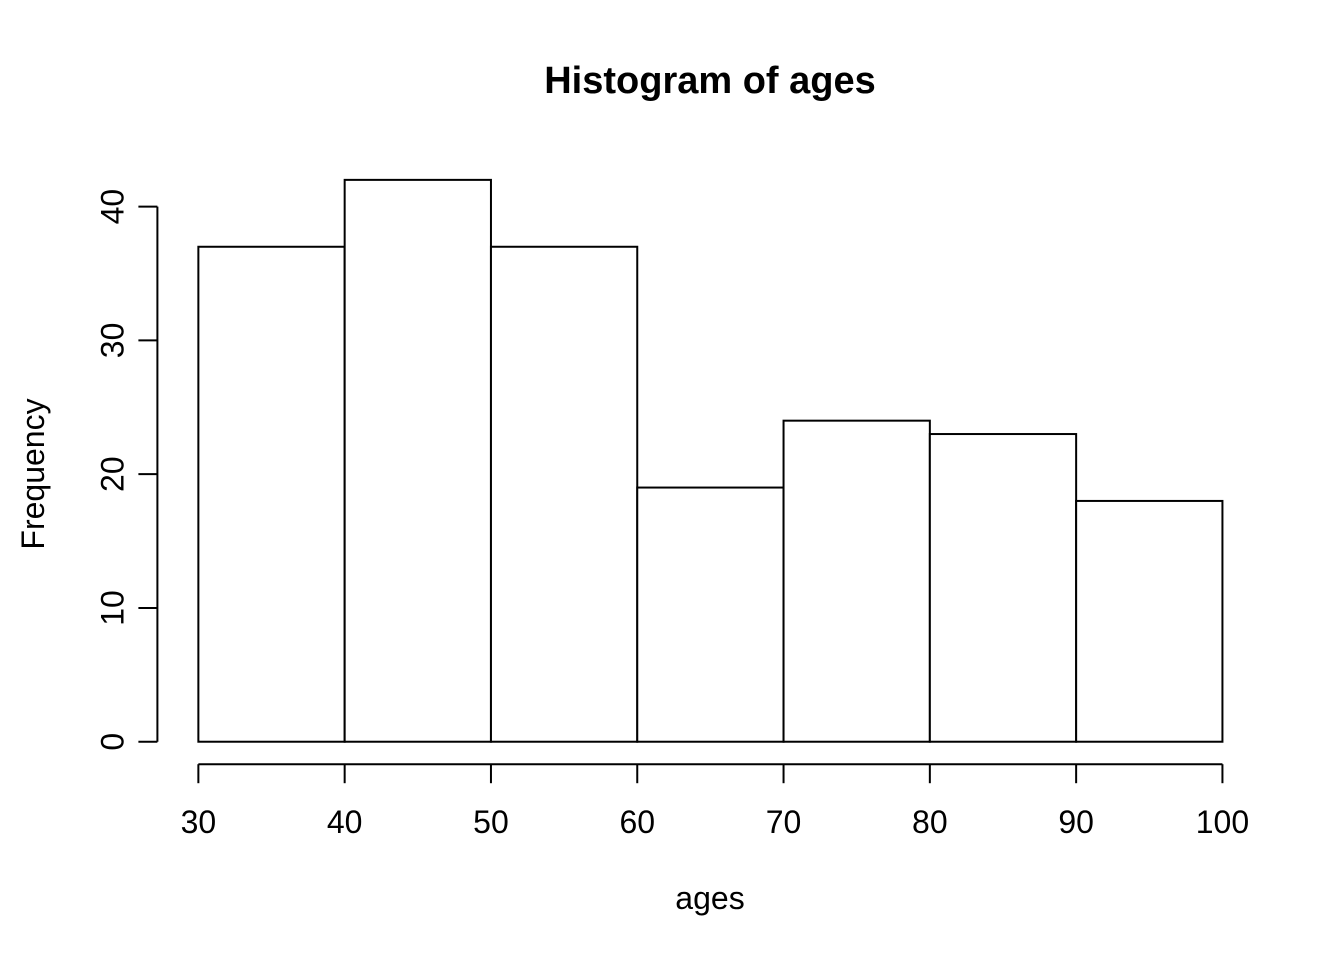 The width and height of the screenshot is (1344, 960). I want to click on y-tick-label: 0, so click(112, 742).